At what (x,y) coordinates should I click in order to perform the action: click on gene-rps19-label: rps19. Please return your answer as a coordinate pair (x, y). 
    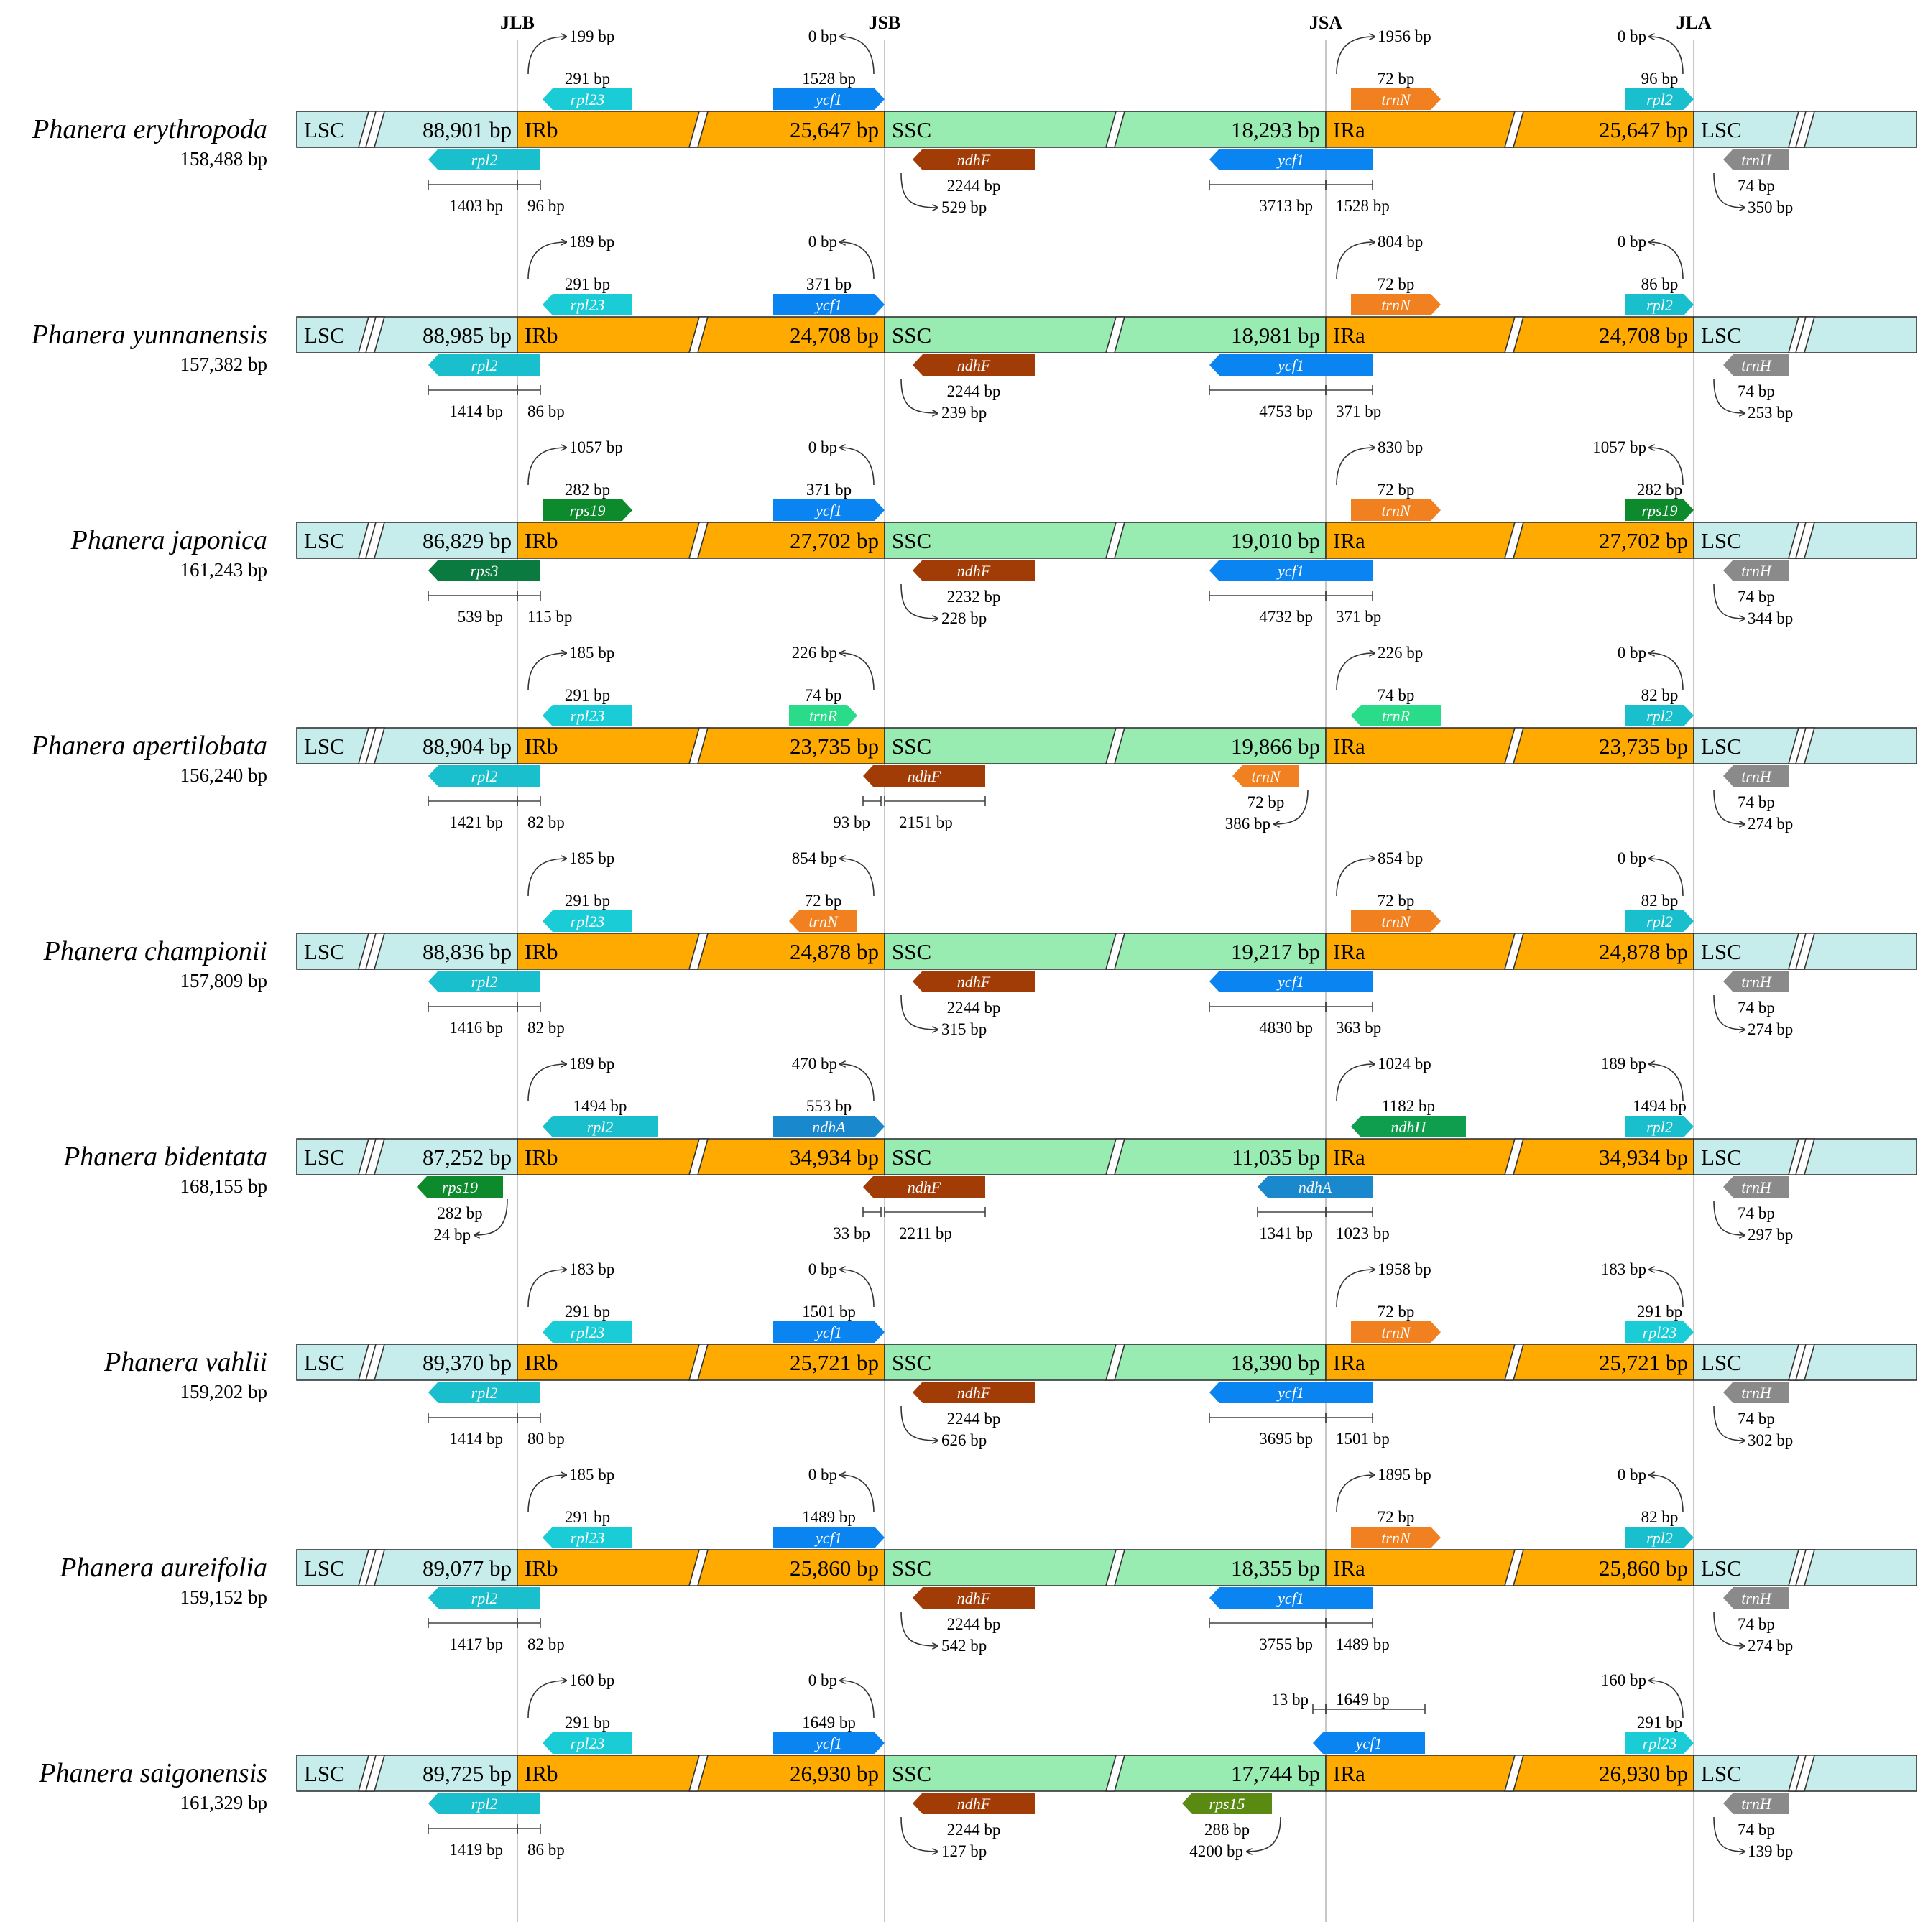
    Looking at the image, I should click on (587, 510).